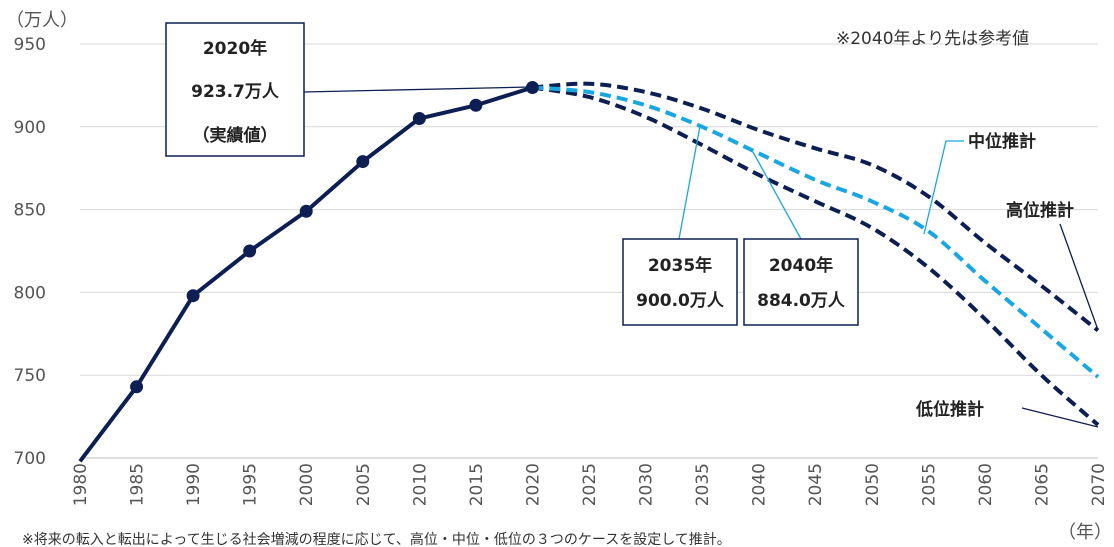  What do you see at coordinates (1099, 484) in the screenshot?
I see `x-tick-label: 2070` at bounding box center [1099, 484].